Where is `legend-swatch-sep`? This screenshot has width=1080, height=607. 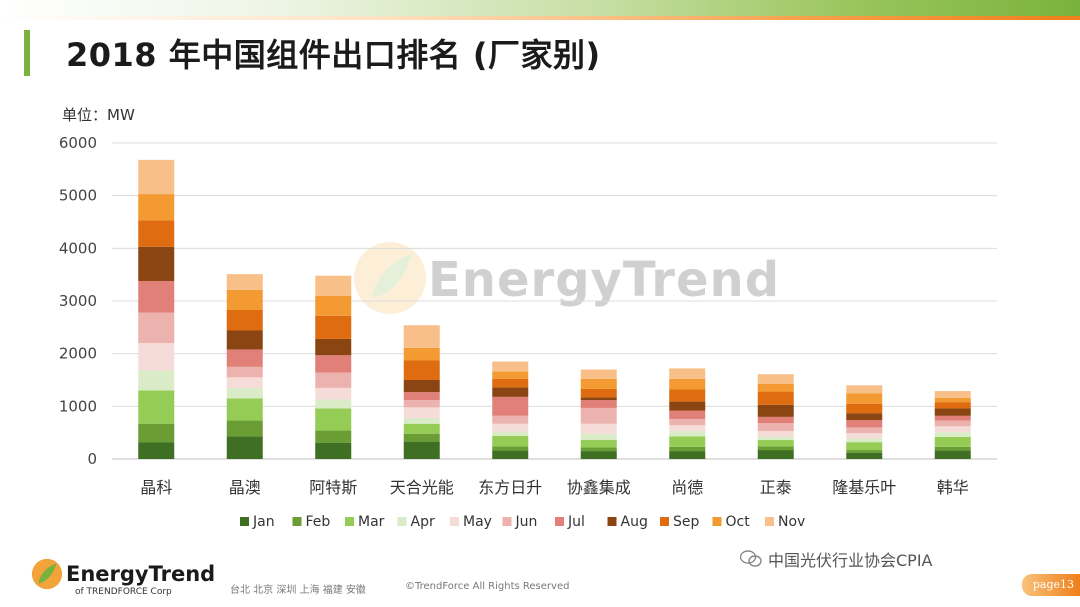 legend-swatch-sep is located at coordinates (664, 521).